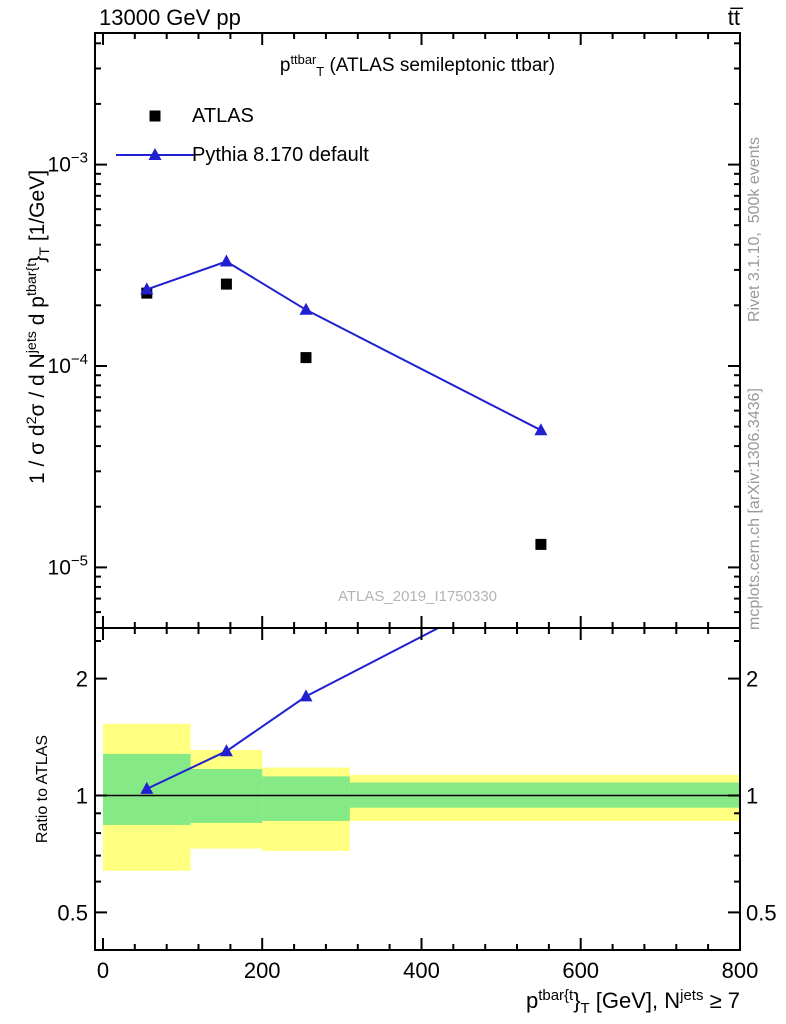  What do you see at coordinates (262, 970) in the screenshot?
I see `svg-text: 200` at bounding box center [262, 970].